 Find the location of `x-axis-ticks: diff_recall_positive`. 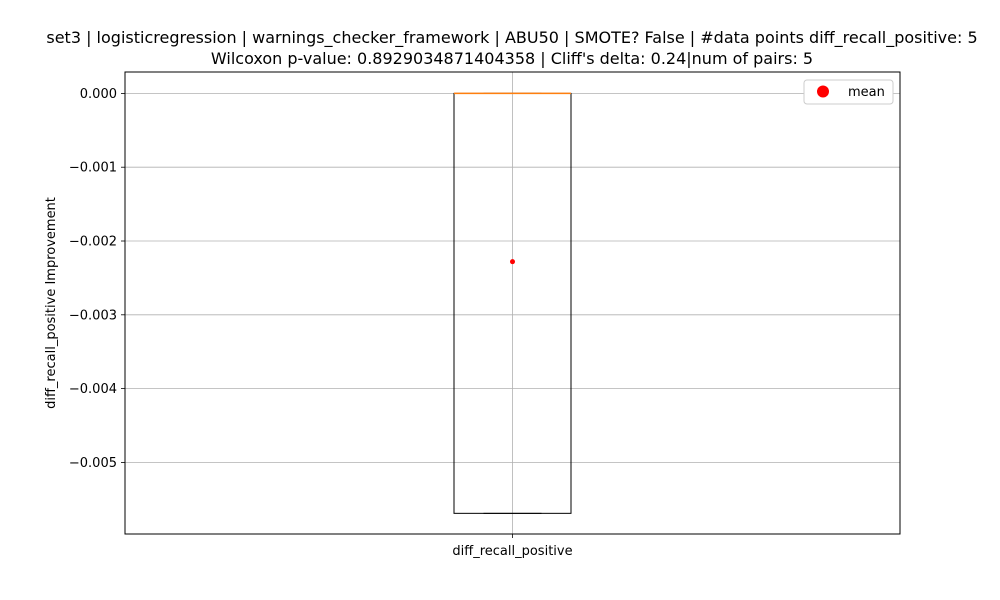

x-axis-ticks: diff_recall_positive is located at coordinates (512, 546).